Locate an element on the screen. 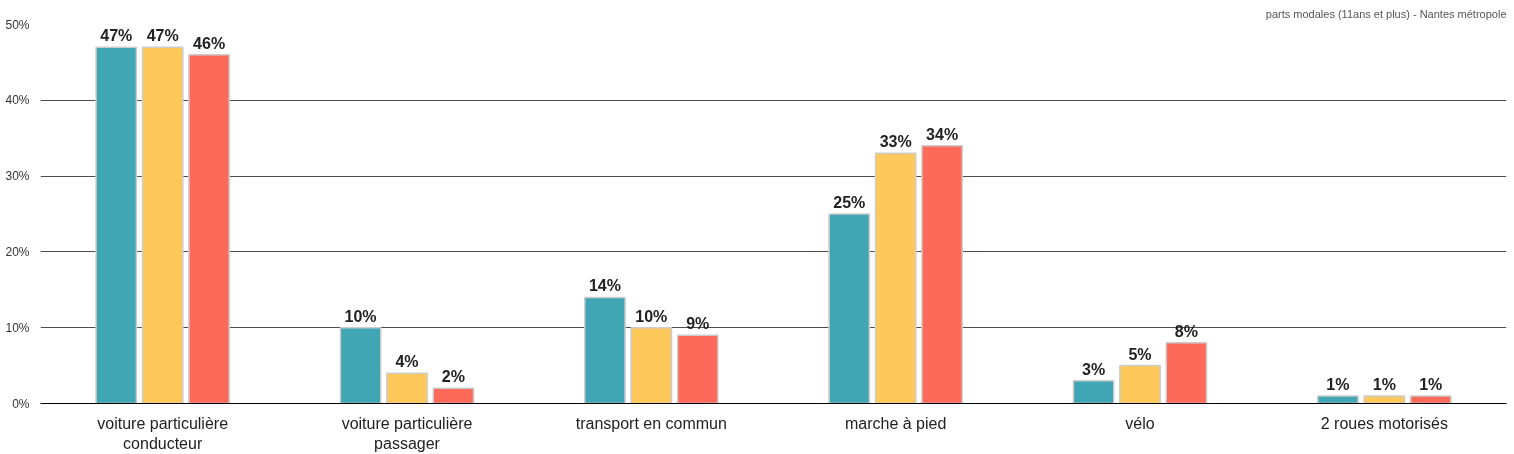 This screenshot has width=1514, height=454. x-tick-label: 2 roues motorisés is located at coordinates (1384, 423).